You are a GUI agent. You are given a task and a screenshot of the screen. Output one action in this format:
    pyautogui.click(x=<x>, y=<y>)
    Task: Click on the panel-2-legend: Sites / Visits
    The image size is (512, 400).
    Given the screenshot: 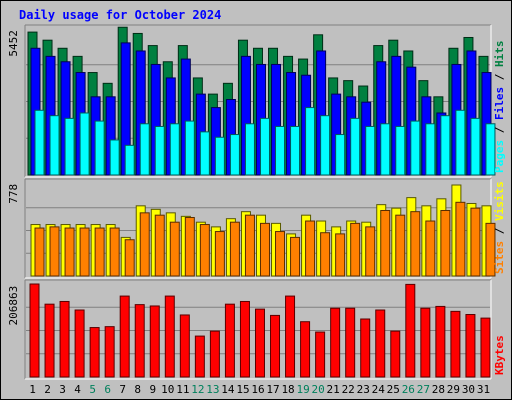 What is the action you would take?
    pyautogui.click(x=499, y=227)
    